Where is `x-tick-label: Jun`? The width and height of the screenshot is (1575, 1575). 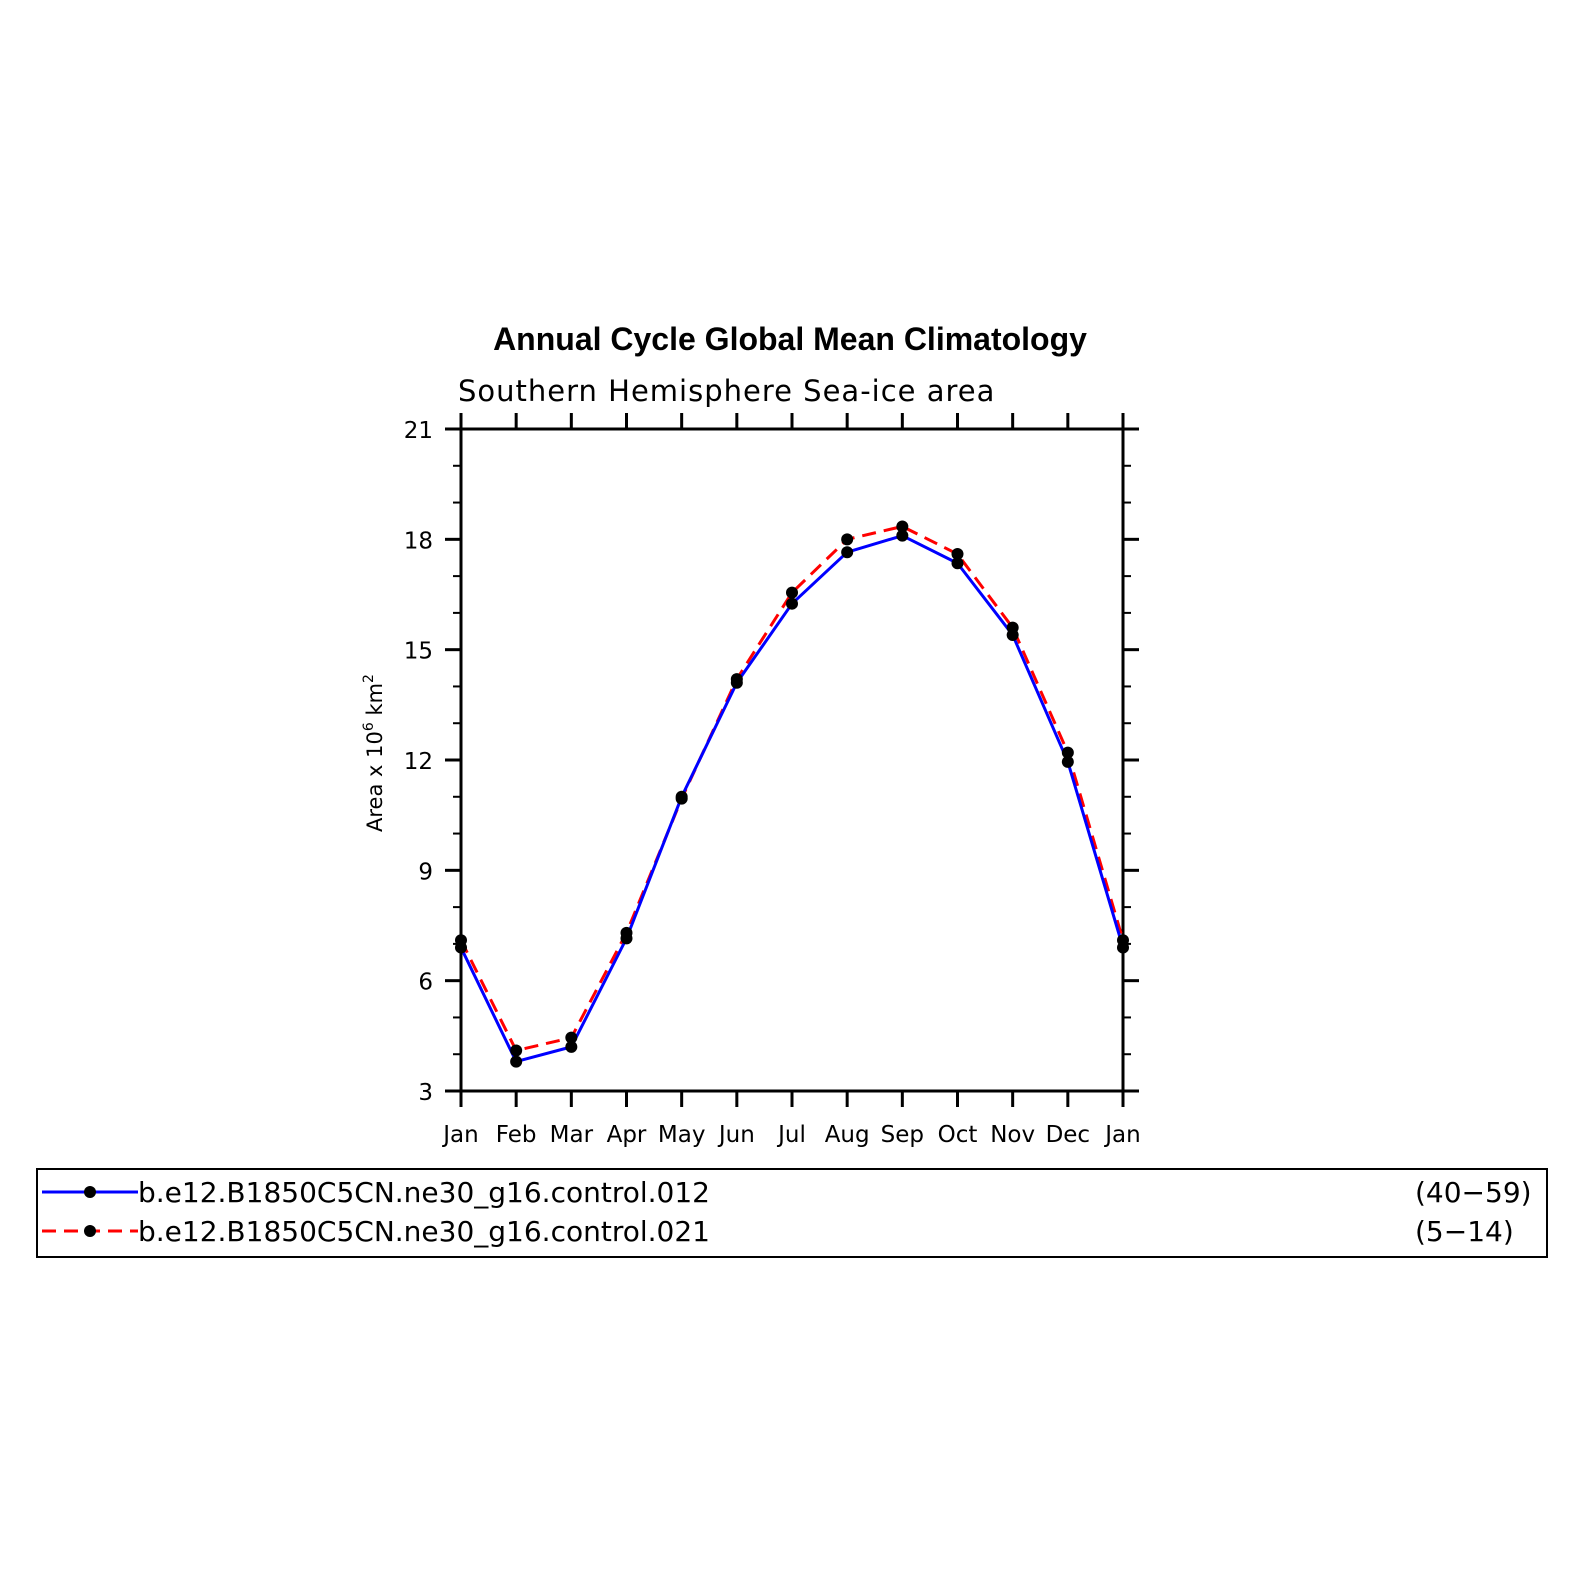
x-tick-label: Jun is located at coordinates (736, 1135).